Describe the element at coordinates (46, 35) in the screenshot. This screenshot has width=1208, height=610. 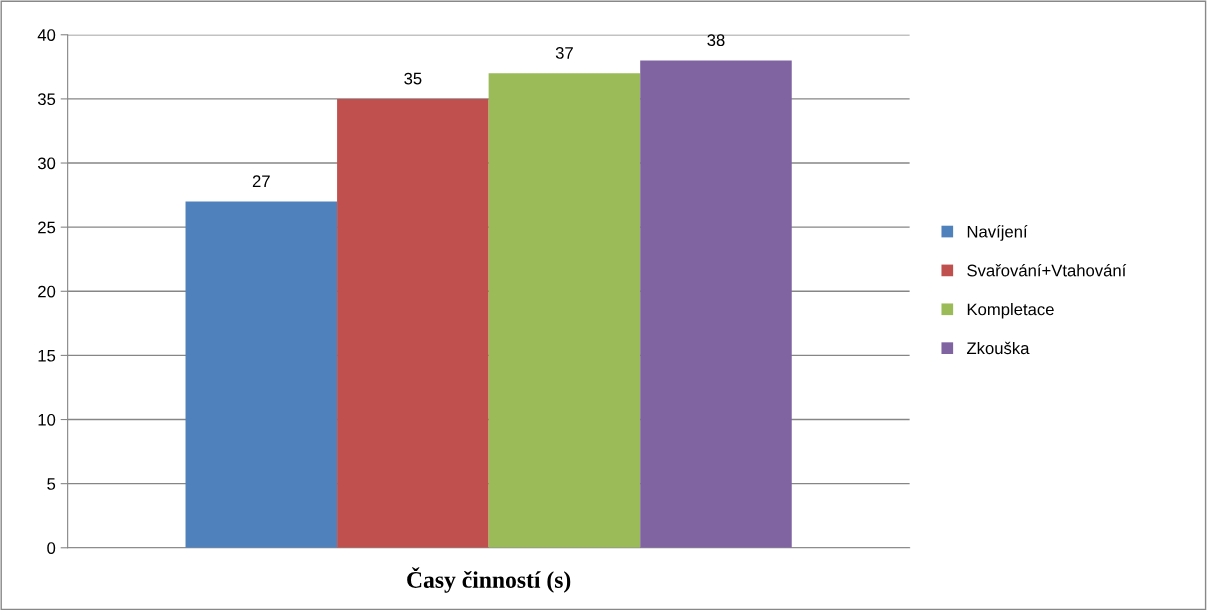
I see `y-tick-label: 40` at that location.